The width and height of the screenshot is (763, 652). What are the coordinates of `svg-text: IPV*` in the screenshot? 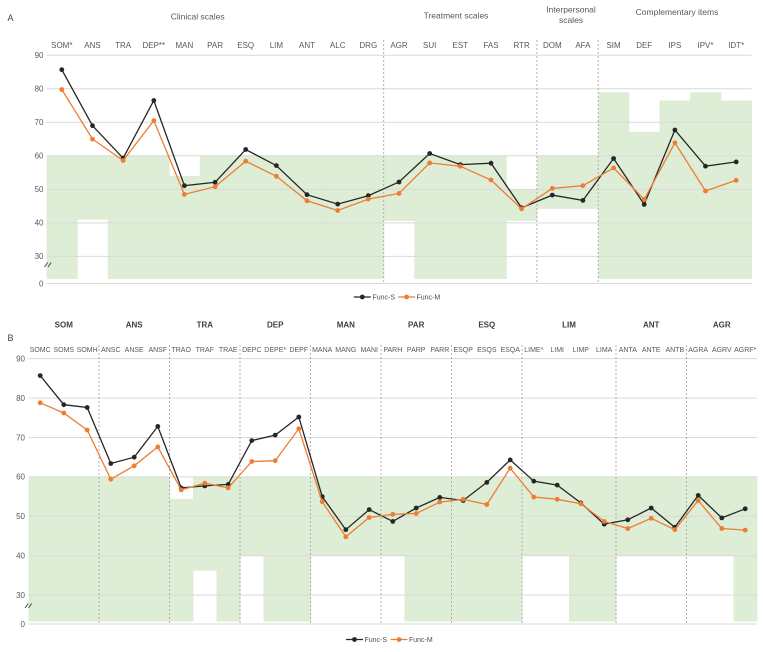 It's located at (705, 45).